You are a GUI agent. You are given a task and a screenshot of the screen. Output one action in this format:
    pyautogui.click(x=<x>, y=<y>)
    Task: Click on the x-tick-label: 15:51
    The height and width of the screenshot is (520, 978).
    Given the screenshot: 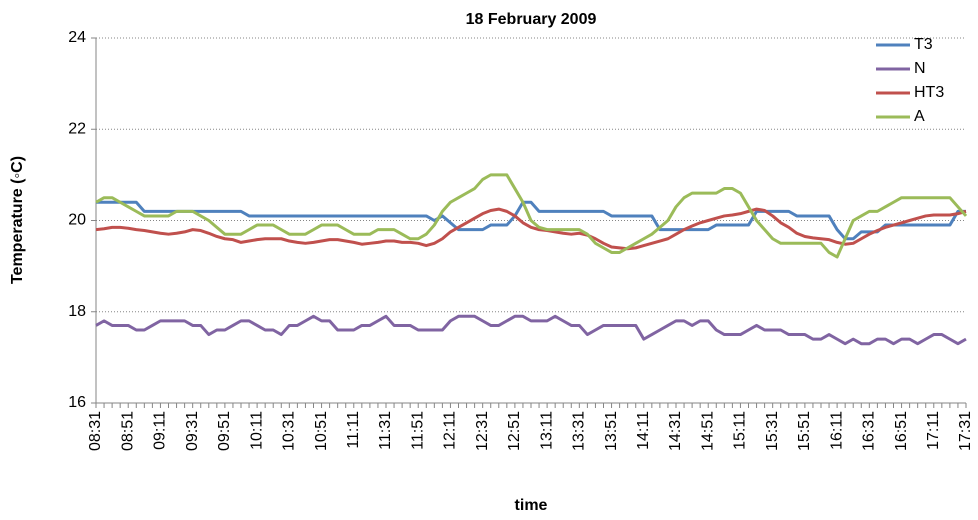 What is the action you would take?
    pyautogui.click(x=804, y=431)
    